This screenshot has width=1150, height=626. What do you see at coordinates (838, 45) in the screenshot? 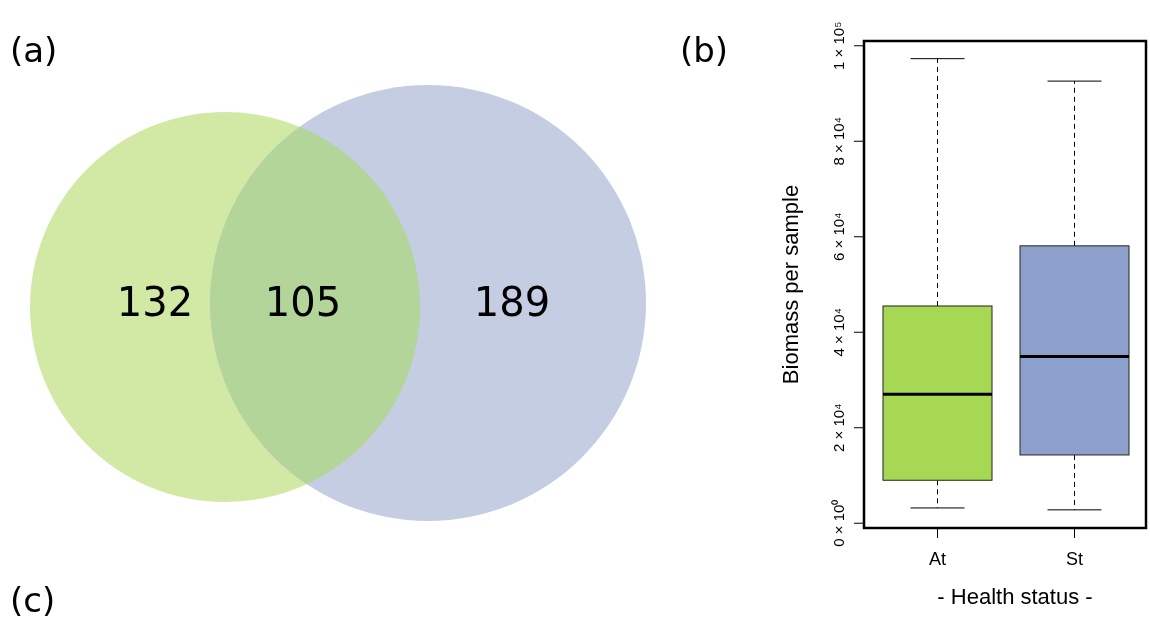
I see `y-tick-label: 1 × 10⁵` at bounding box center [838, 45].